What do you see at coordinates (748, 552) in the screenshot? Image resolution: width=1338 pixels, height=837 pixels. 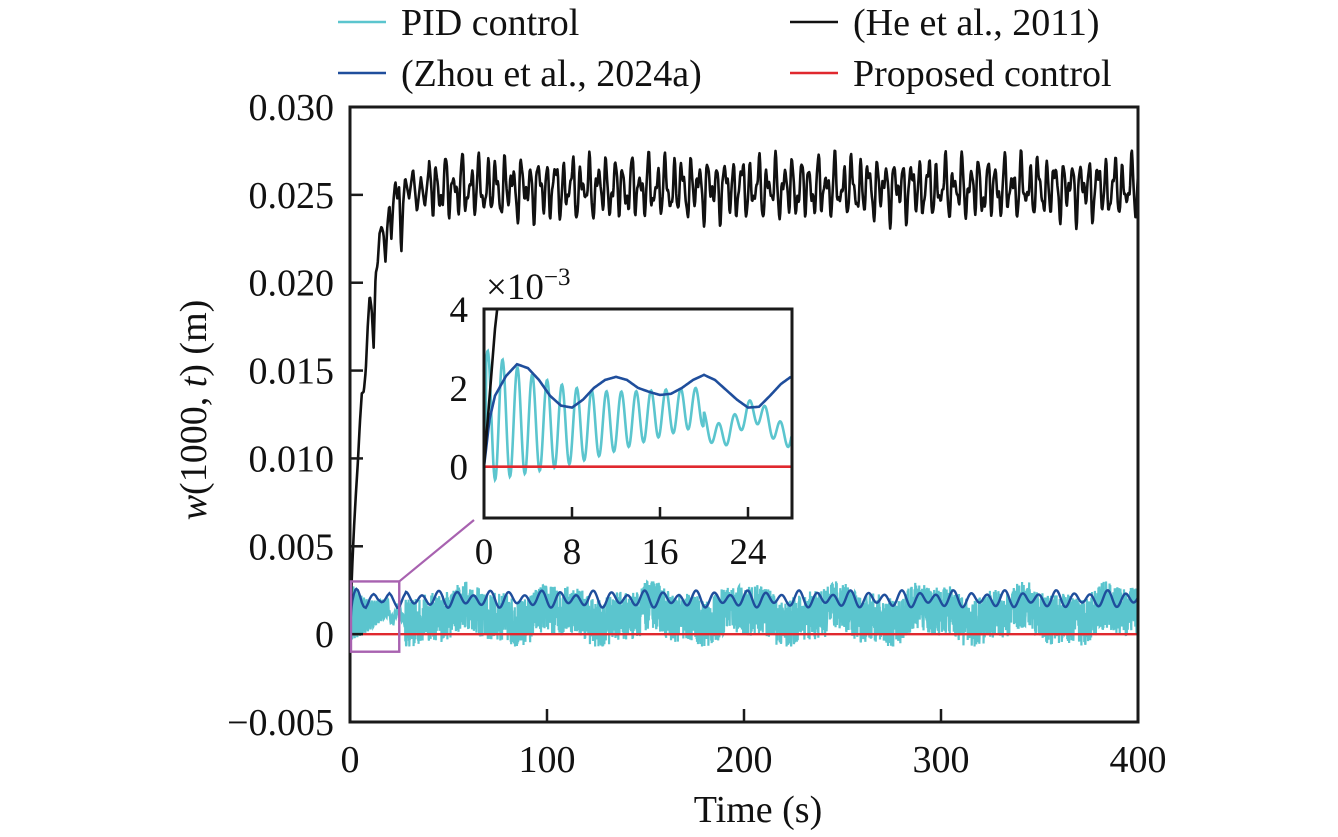 I see `inset-x-tick-label: 24` at bounding box center [748, 552].